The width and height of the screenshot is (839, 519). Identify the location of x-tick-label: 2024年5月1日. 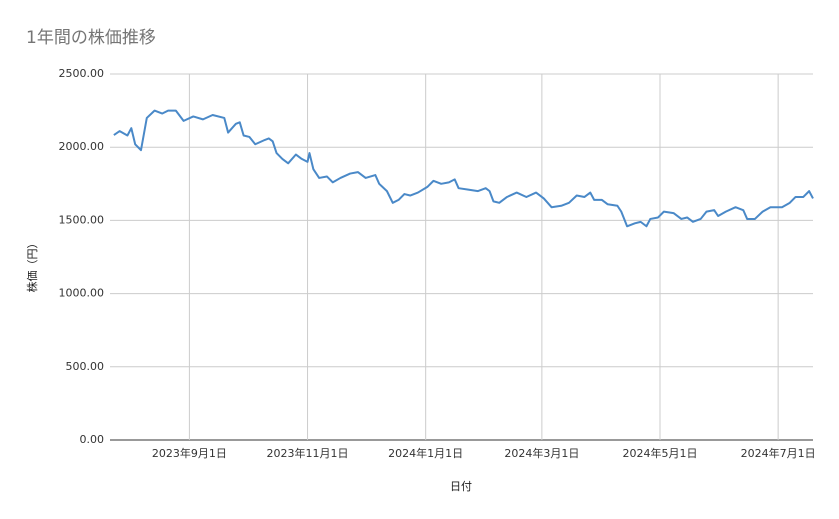
(660, 453).